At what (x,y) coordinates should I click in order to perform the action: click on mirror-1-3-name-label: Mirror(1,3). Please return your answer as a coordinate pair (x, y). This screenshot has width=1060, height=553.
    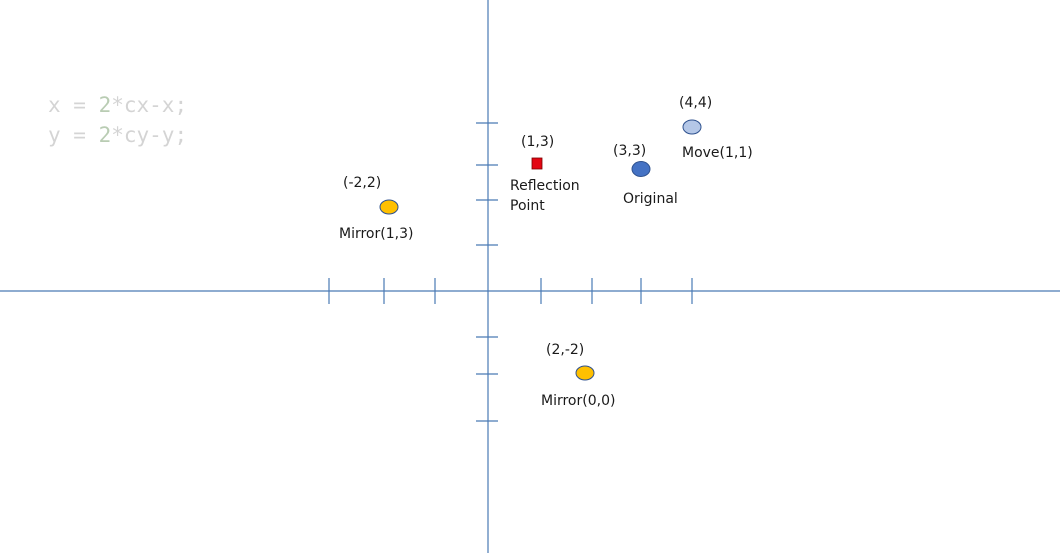
    Looking at the image, I should click on (376, 234).